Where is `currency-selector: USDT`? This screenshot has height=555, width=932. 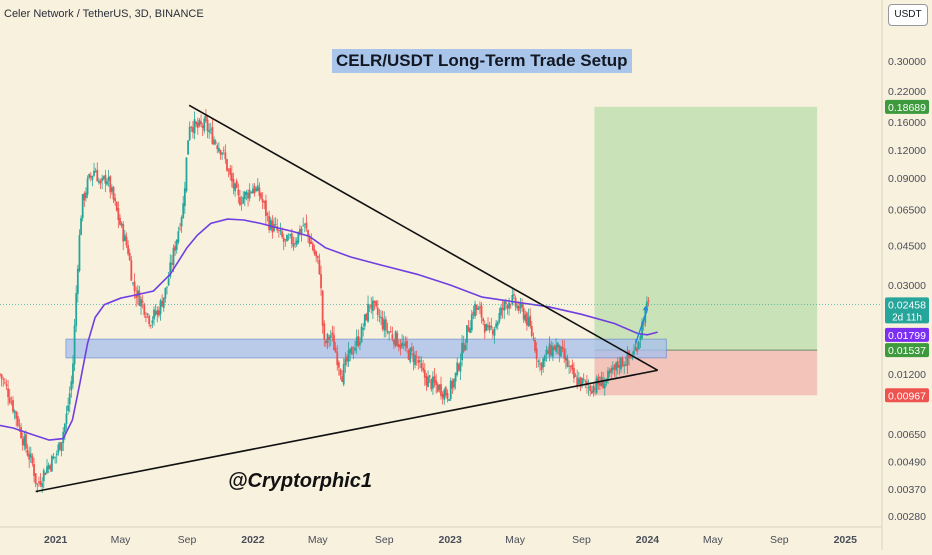 currency-selector: USDT is located at coordinates (908, 15).